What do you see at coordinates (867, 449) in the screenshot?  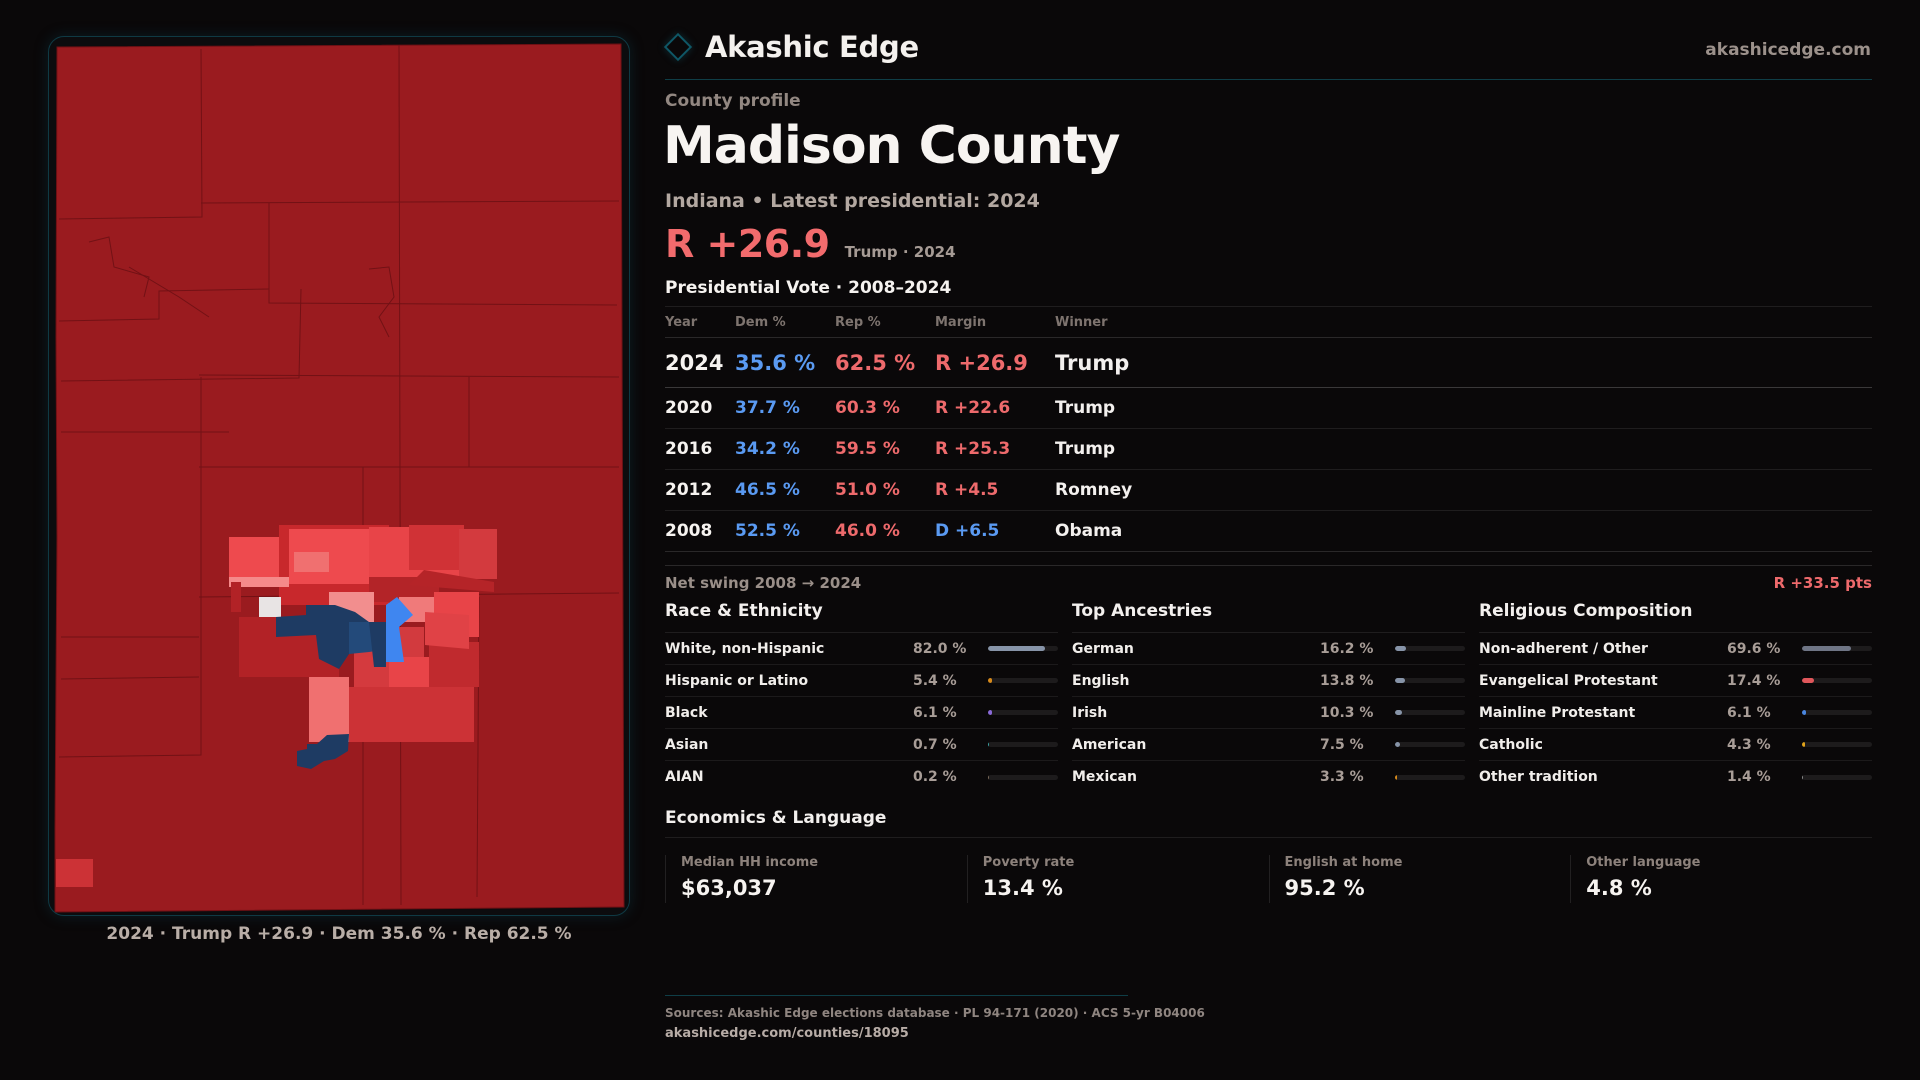 I see `row-rep: 59.5 %` at bounding box center [867, 449].